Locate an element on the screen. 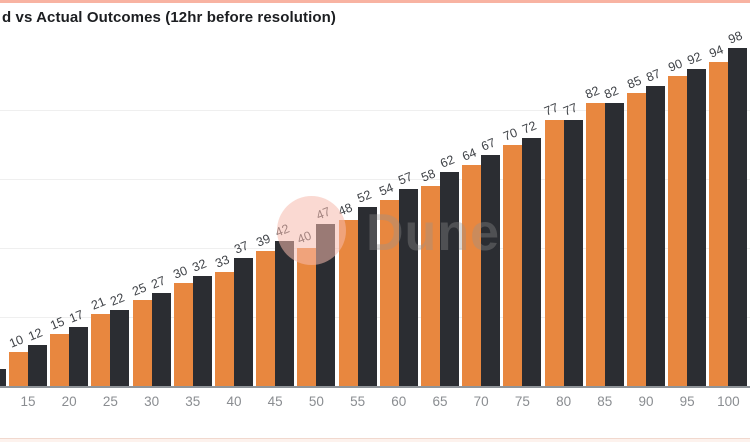 The height and width of the screenshot is (442, 750). orange-bar-value-label-50: 40 is located at coordinates (304, 237).